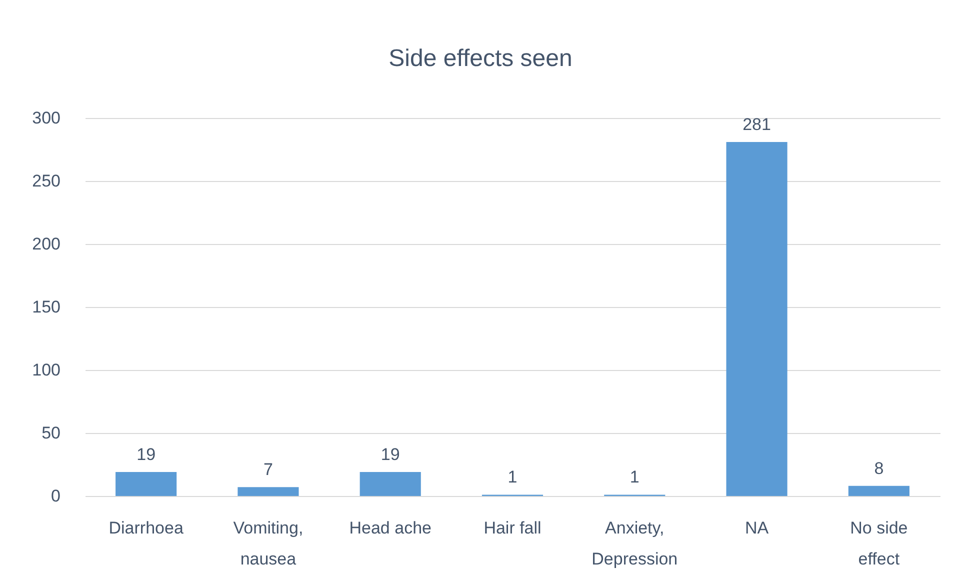 This screenshot has height=581, width=956. Describe the element at coordinates (46, 118) in the screenshot. I see `y-tick-label: 300` at that location.